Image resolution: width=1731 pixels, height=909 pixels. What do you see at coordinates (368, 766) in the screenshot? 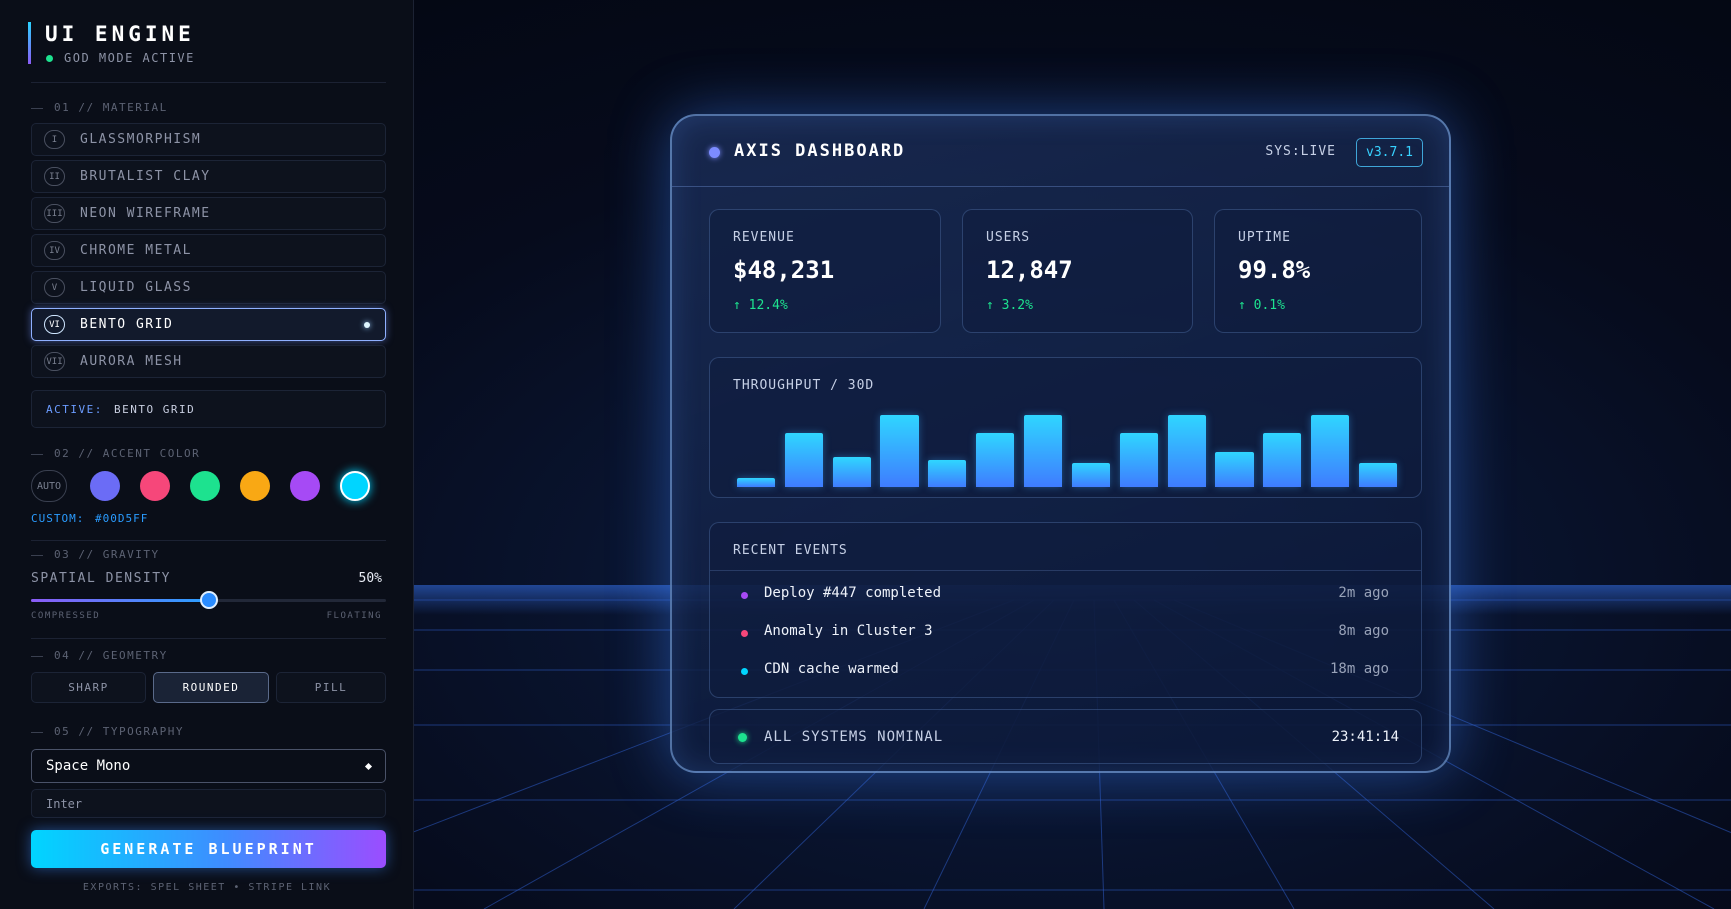
I see `select-caret` at bounding box center [368, 766].